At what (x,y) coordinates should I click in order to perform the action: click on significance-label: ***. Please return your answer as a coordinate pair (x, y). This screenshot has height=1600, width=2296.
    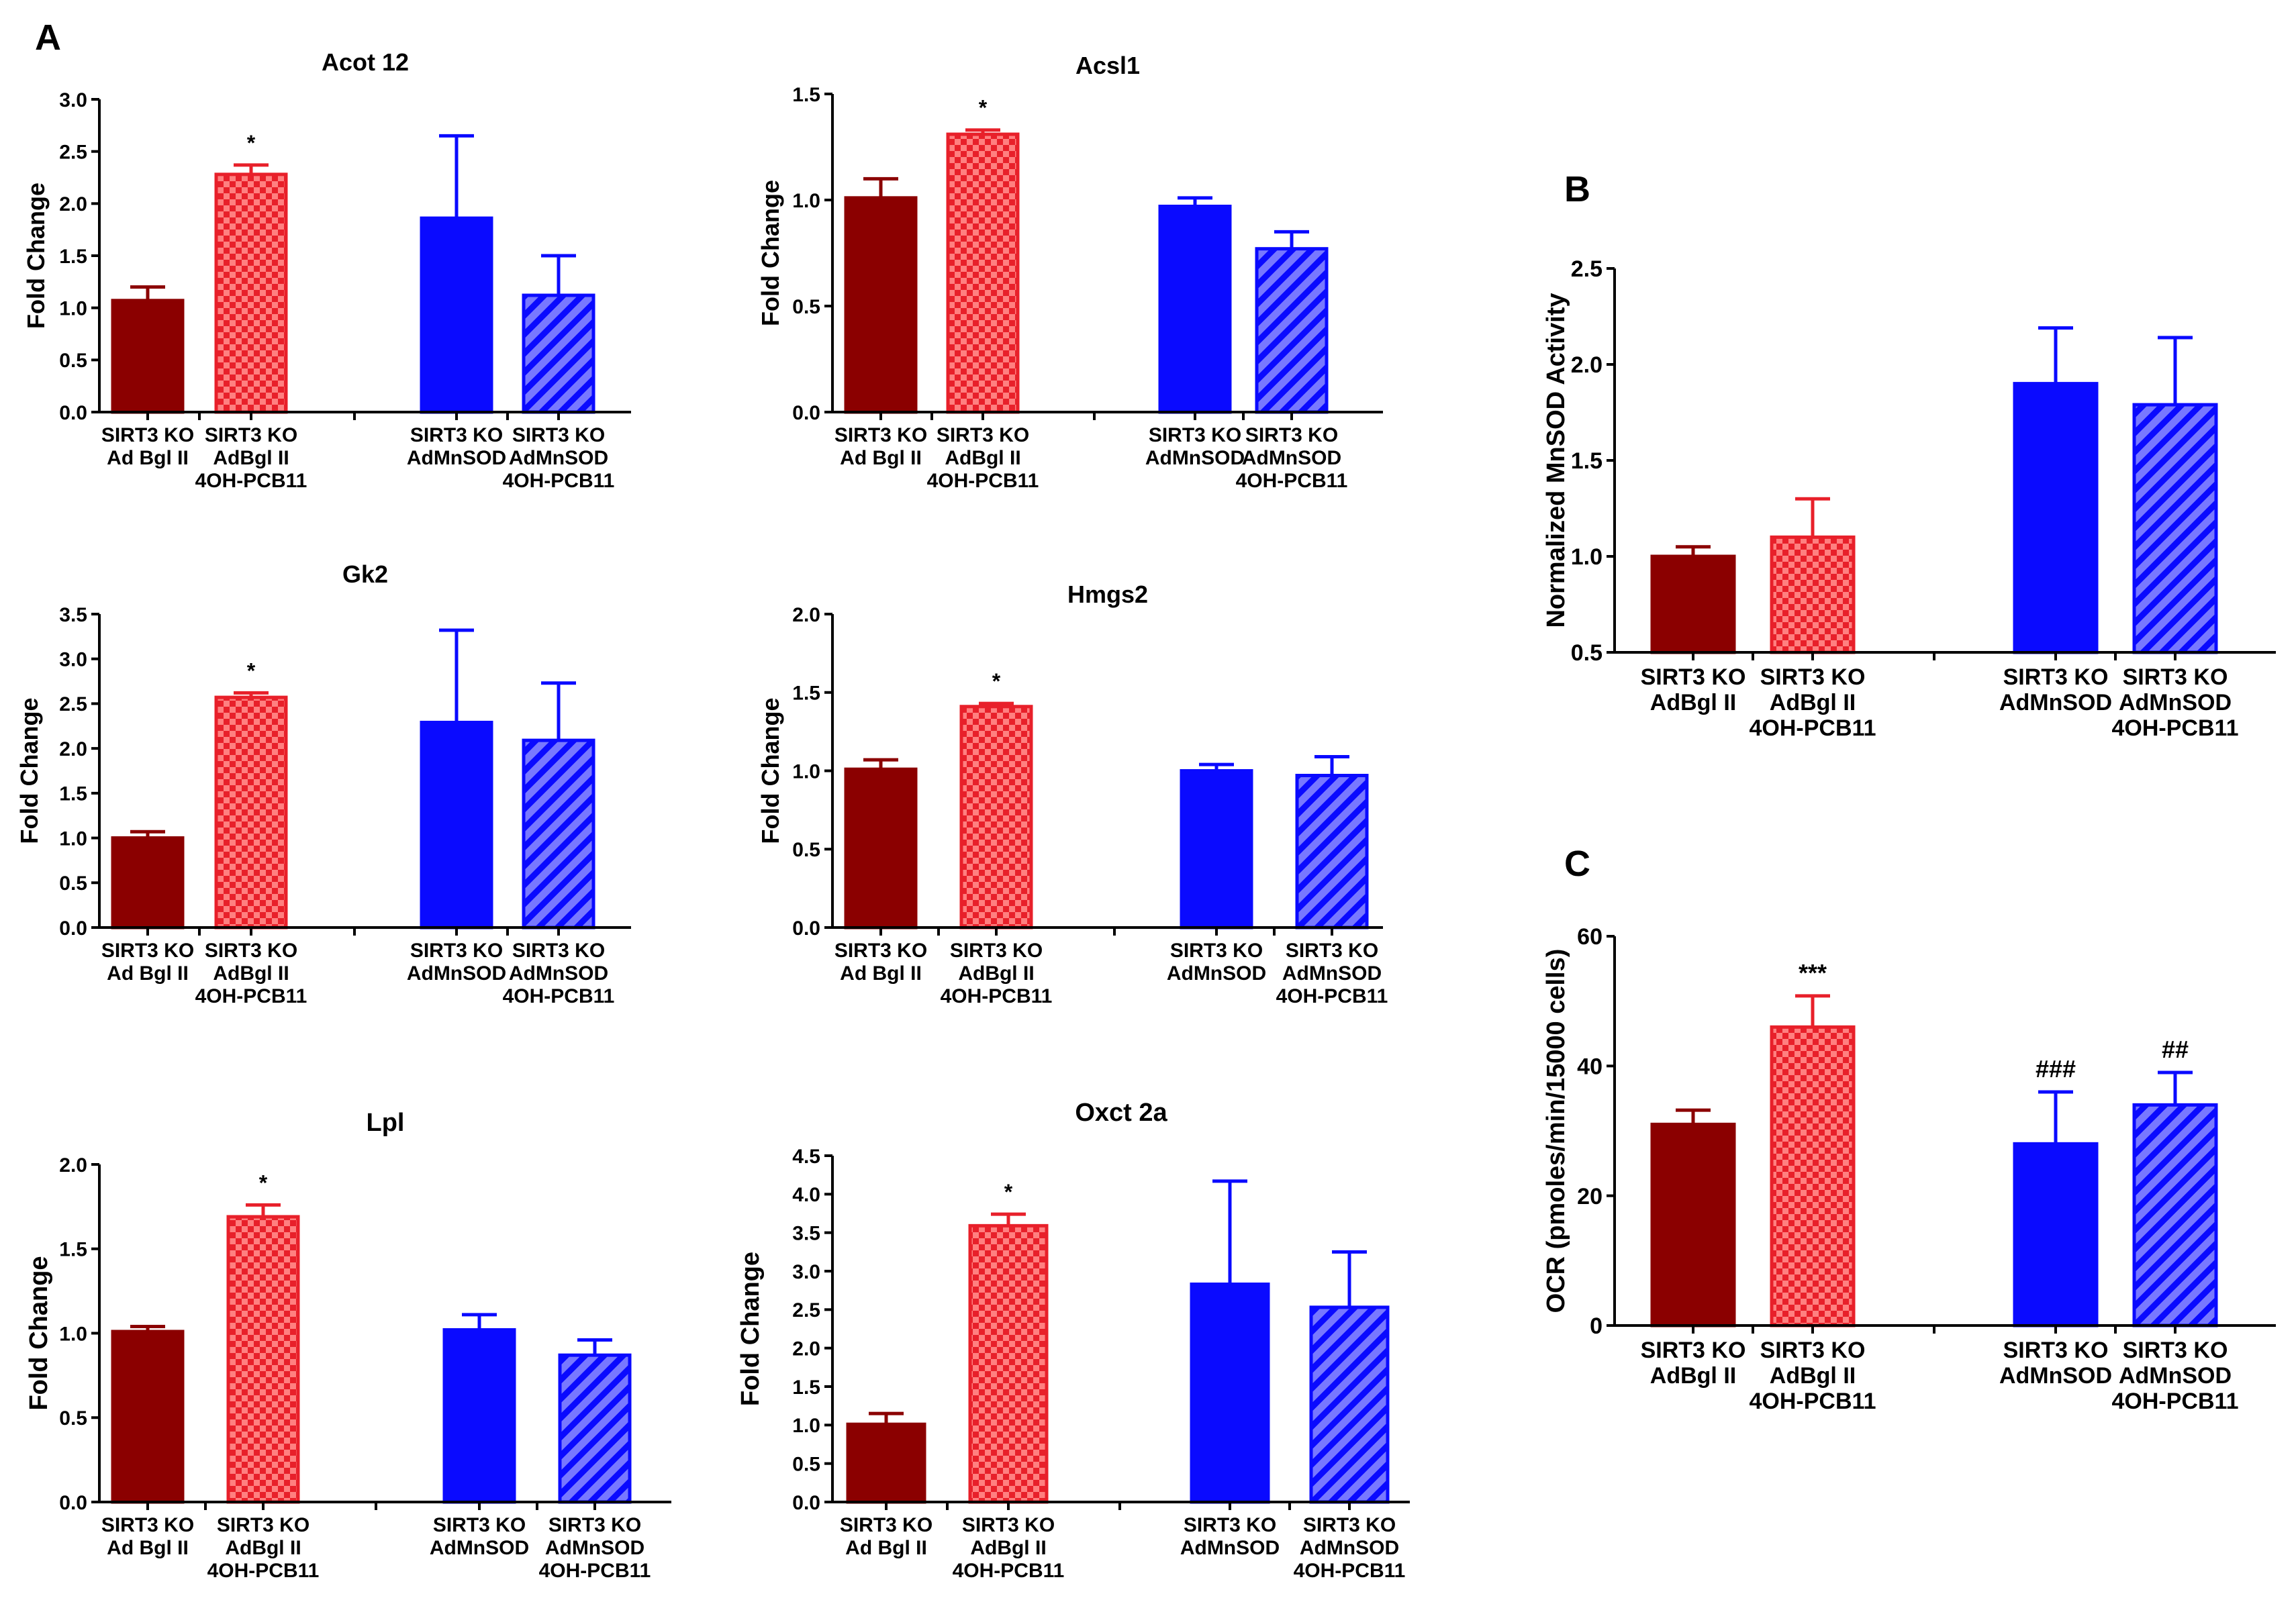
    Looking at the image, I should click on (1813, 973).